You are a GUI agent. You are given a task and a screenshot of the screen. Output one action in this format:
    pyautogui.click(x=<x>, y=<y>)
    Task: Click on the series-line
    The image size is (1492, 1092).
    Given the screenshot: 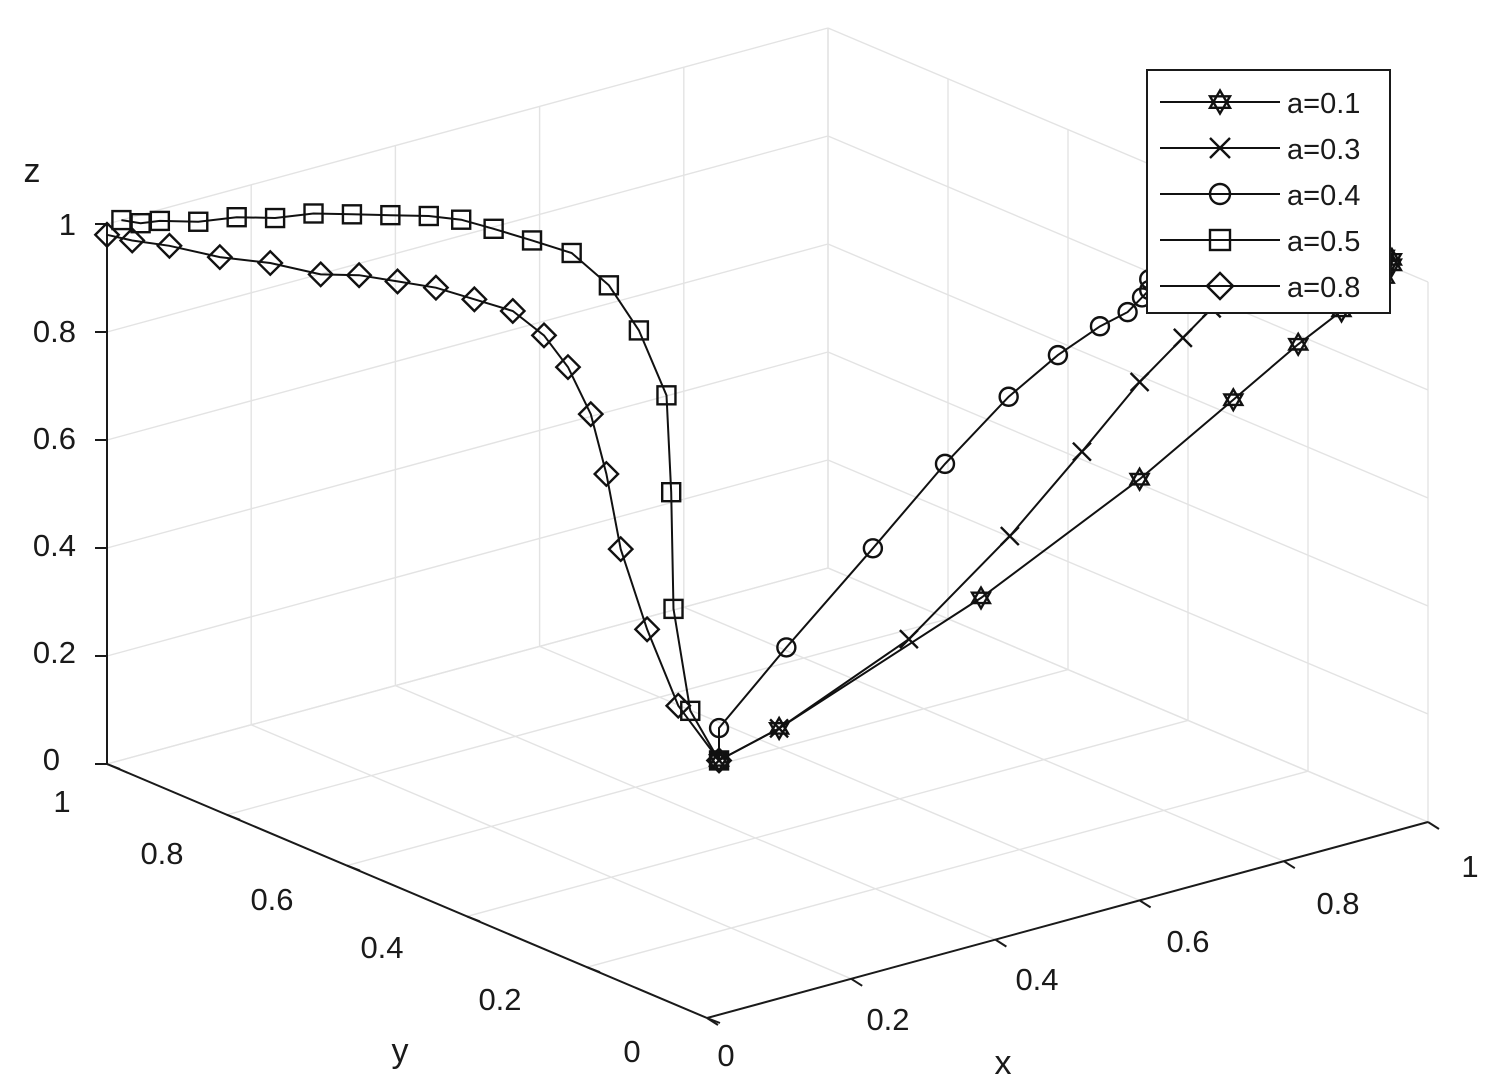 What is the action you would take?
    pyautogui.click(x=938, y=519)
    